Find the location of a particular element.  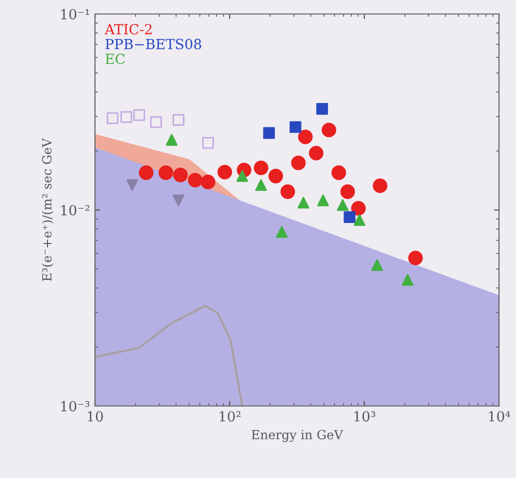

y-tick-label: 10⁻³ is located at coordinates (75, 406).